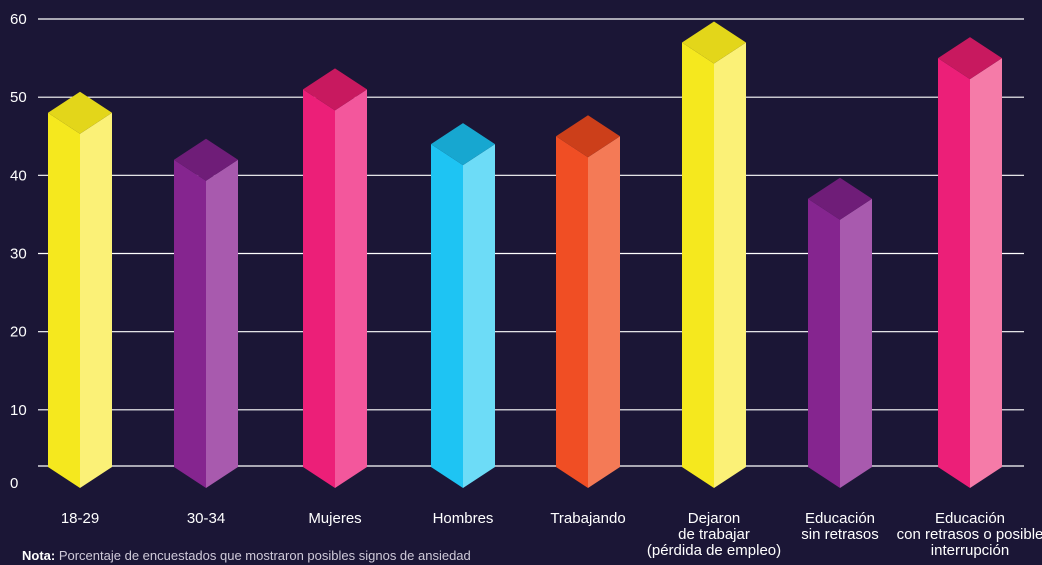 The height and width of the screenshot is (565, 1042). What do you see at coordinates (18, 410) in the screenshot?
I see `y-tick-label: 10` at bounding box center [18, 410].